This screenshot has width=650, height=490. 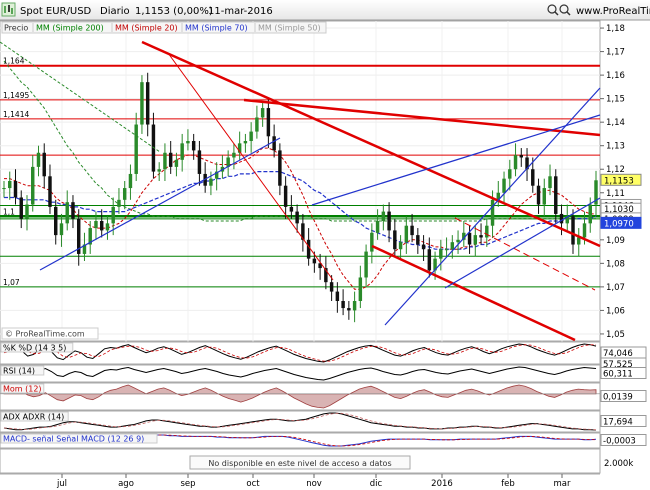 I want to click on legend-mm70: MM (Simple 70), so click(x=216, y=28).